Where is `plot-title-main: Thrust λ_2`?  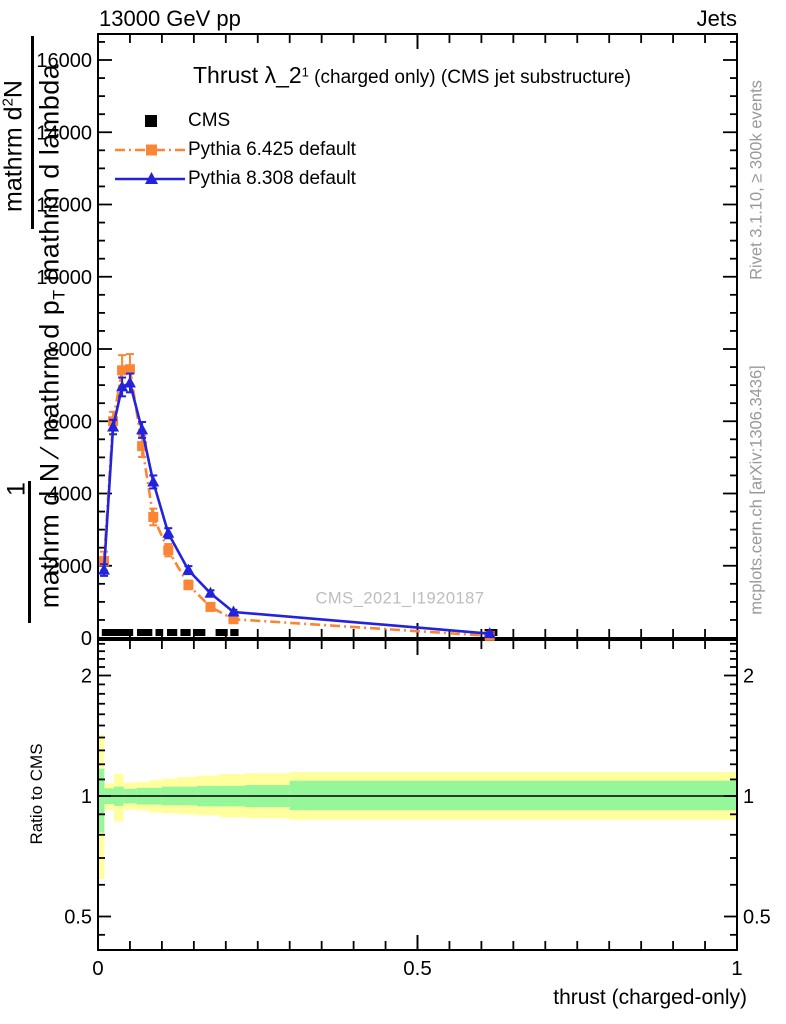 plot-title-main: Thrust λ_2 is located at coordinates (247, 75).